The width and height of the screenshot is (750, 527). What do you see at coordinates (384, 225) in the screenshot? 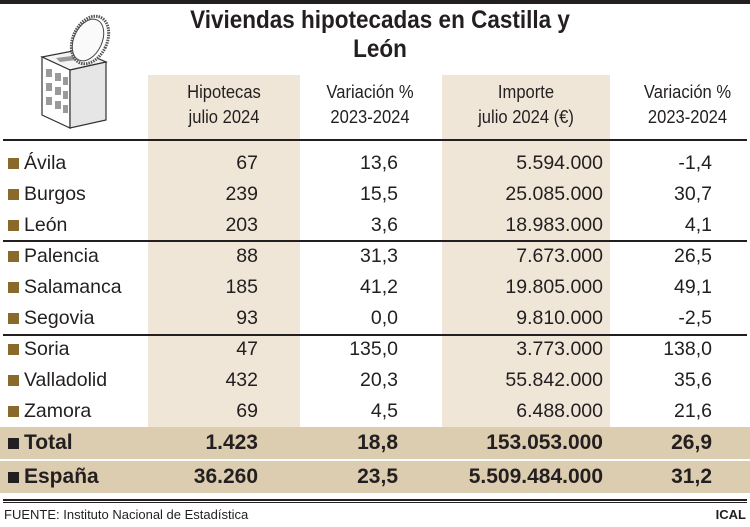
I see `cell-variacion-hipotecas: 3,6` at bounding box center [384, 225].